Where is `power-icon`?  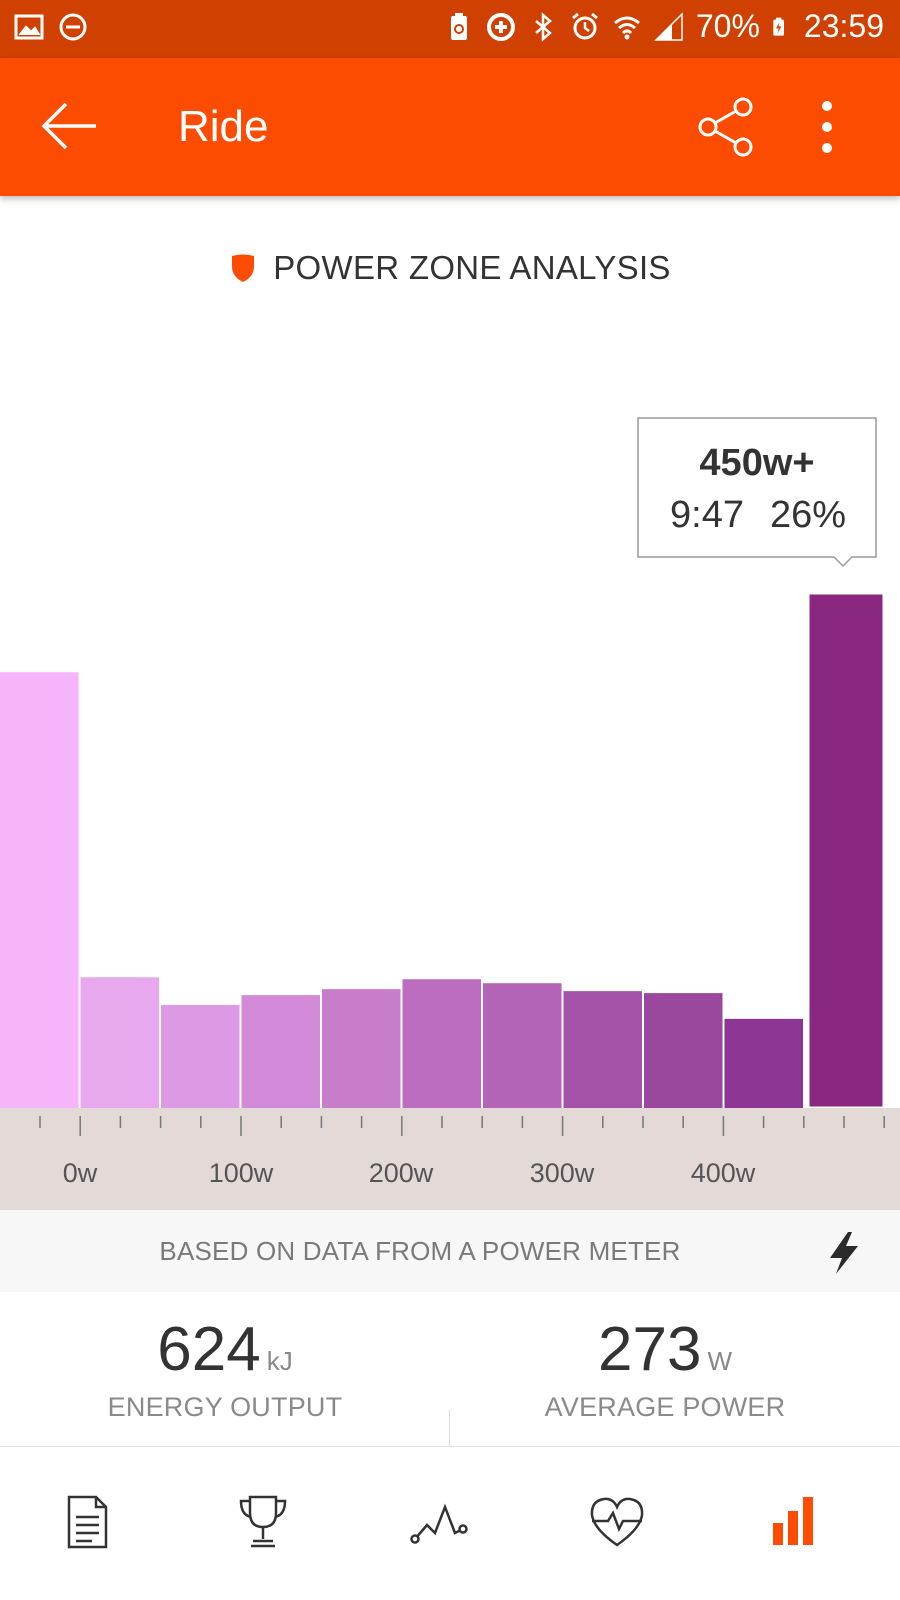 power-icon is located at coordinates (795, 1522).